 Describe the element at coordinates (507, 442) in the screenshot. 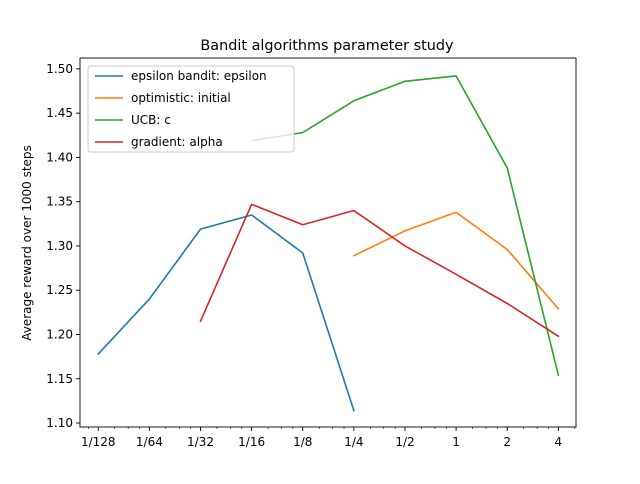

I see `x-tick-label: 2` at that location.